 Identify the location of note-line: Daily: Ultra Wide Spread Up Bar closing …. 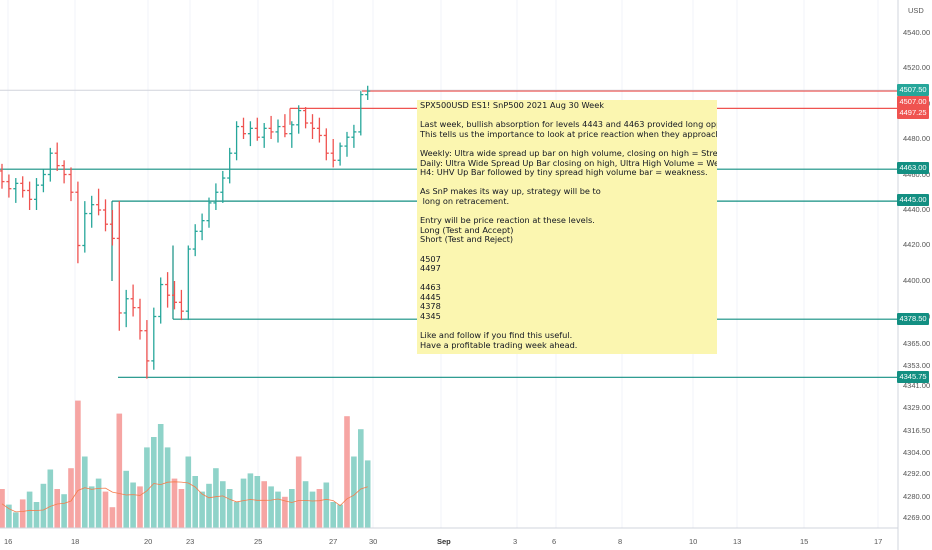
(568, 162).